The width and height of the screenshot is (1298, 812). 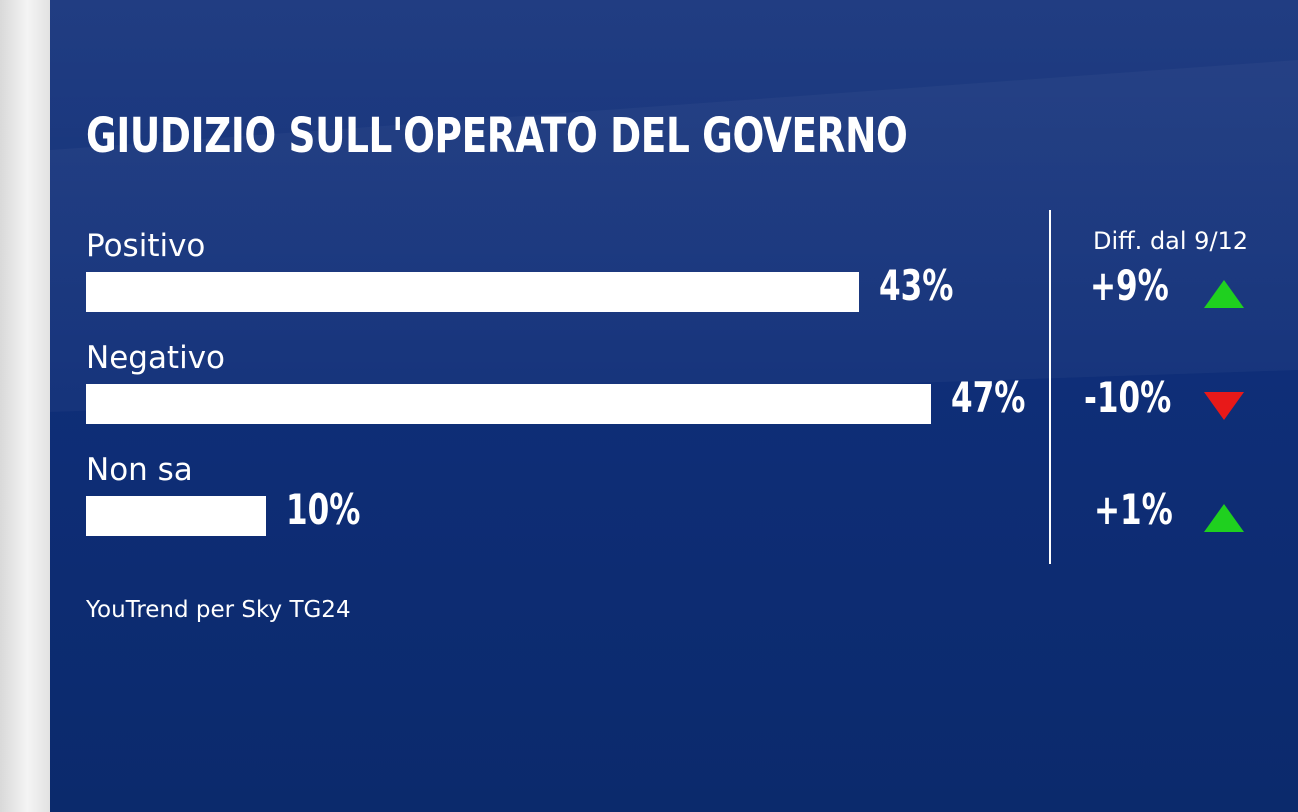 I want to click on triangle-down-icon, so click(x=1224, y=406).